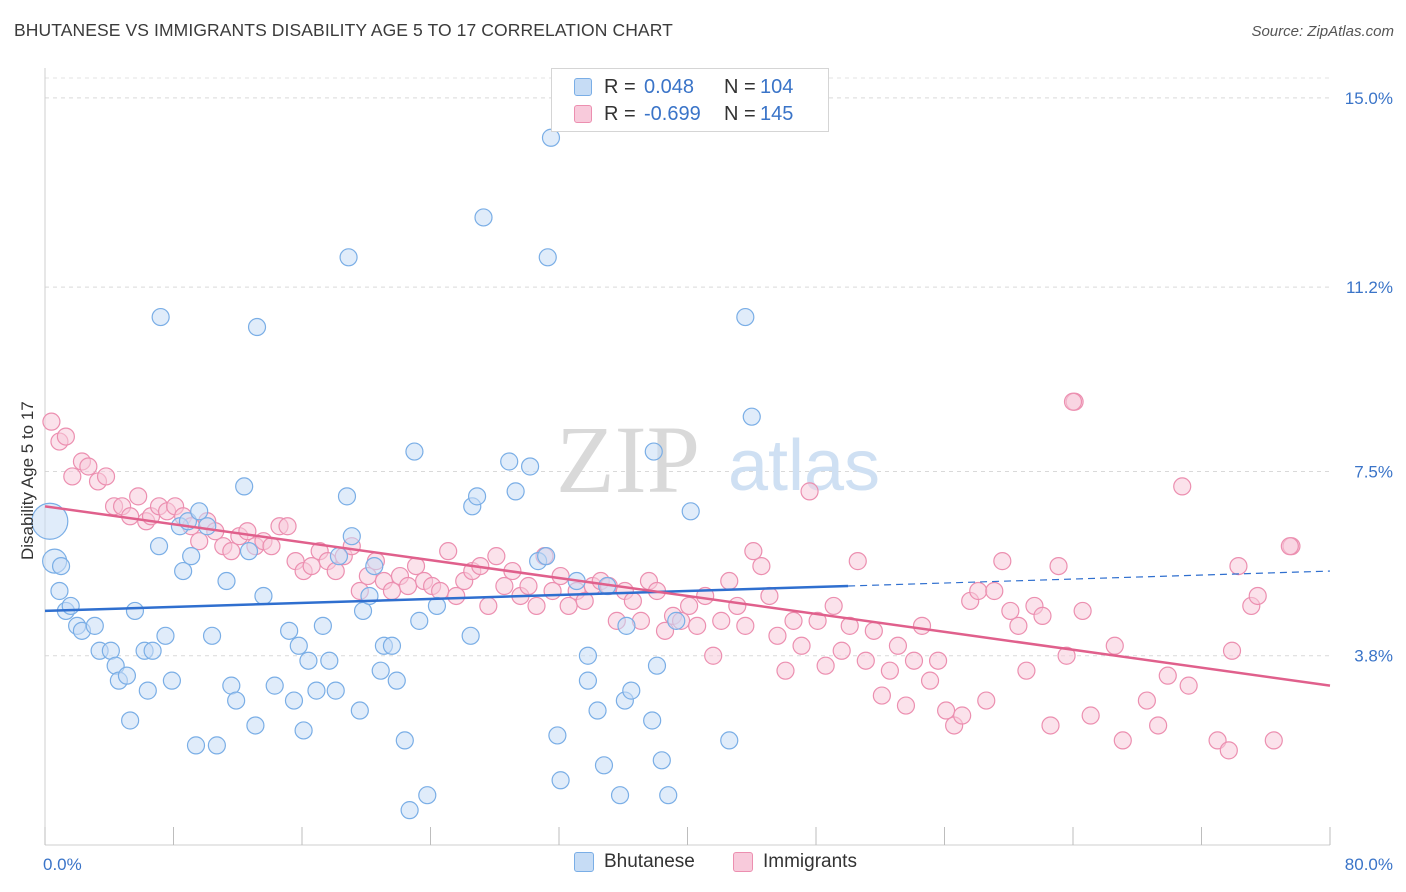 The width and height of the screenshot is (1406, 892). Describe the element at coordinates (672, 113) in the screenshot. I see `stats-r-value: -0.699` at that location.